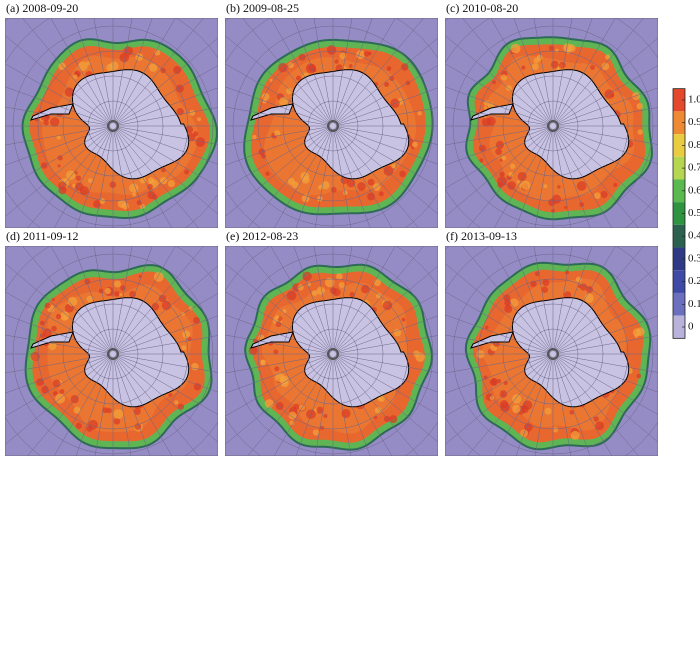 This screenshot has width=700, height=662. Describe the element at coordinates (691, 327) in the screenshot. I see `colorbar-tick-label: 0` at that location.